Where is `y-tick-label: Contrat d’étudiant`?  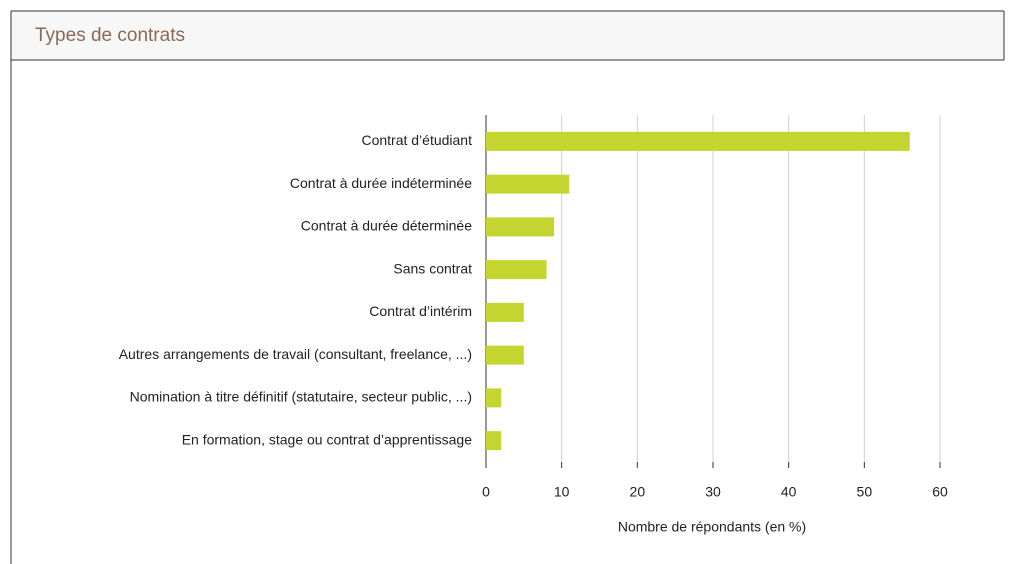
y-tick-label: Contrat d’étudiant is located at coordinates (416, 140).